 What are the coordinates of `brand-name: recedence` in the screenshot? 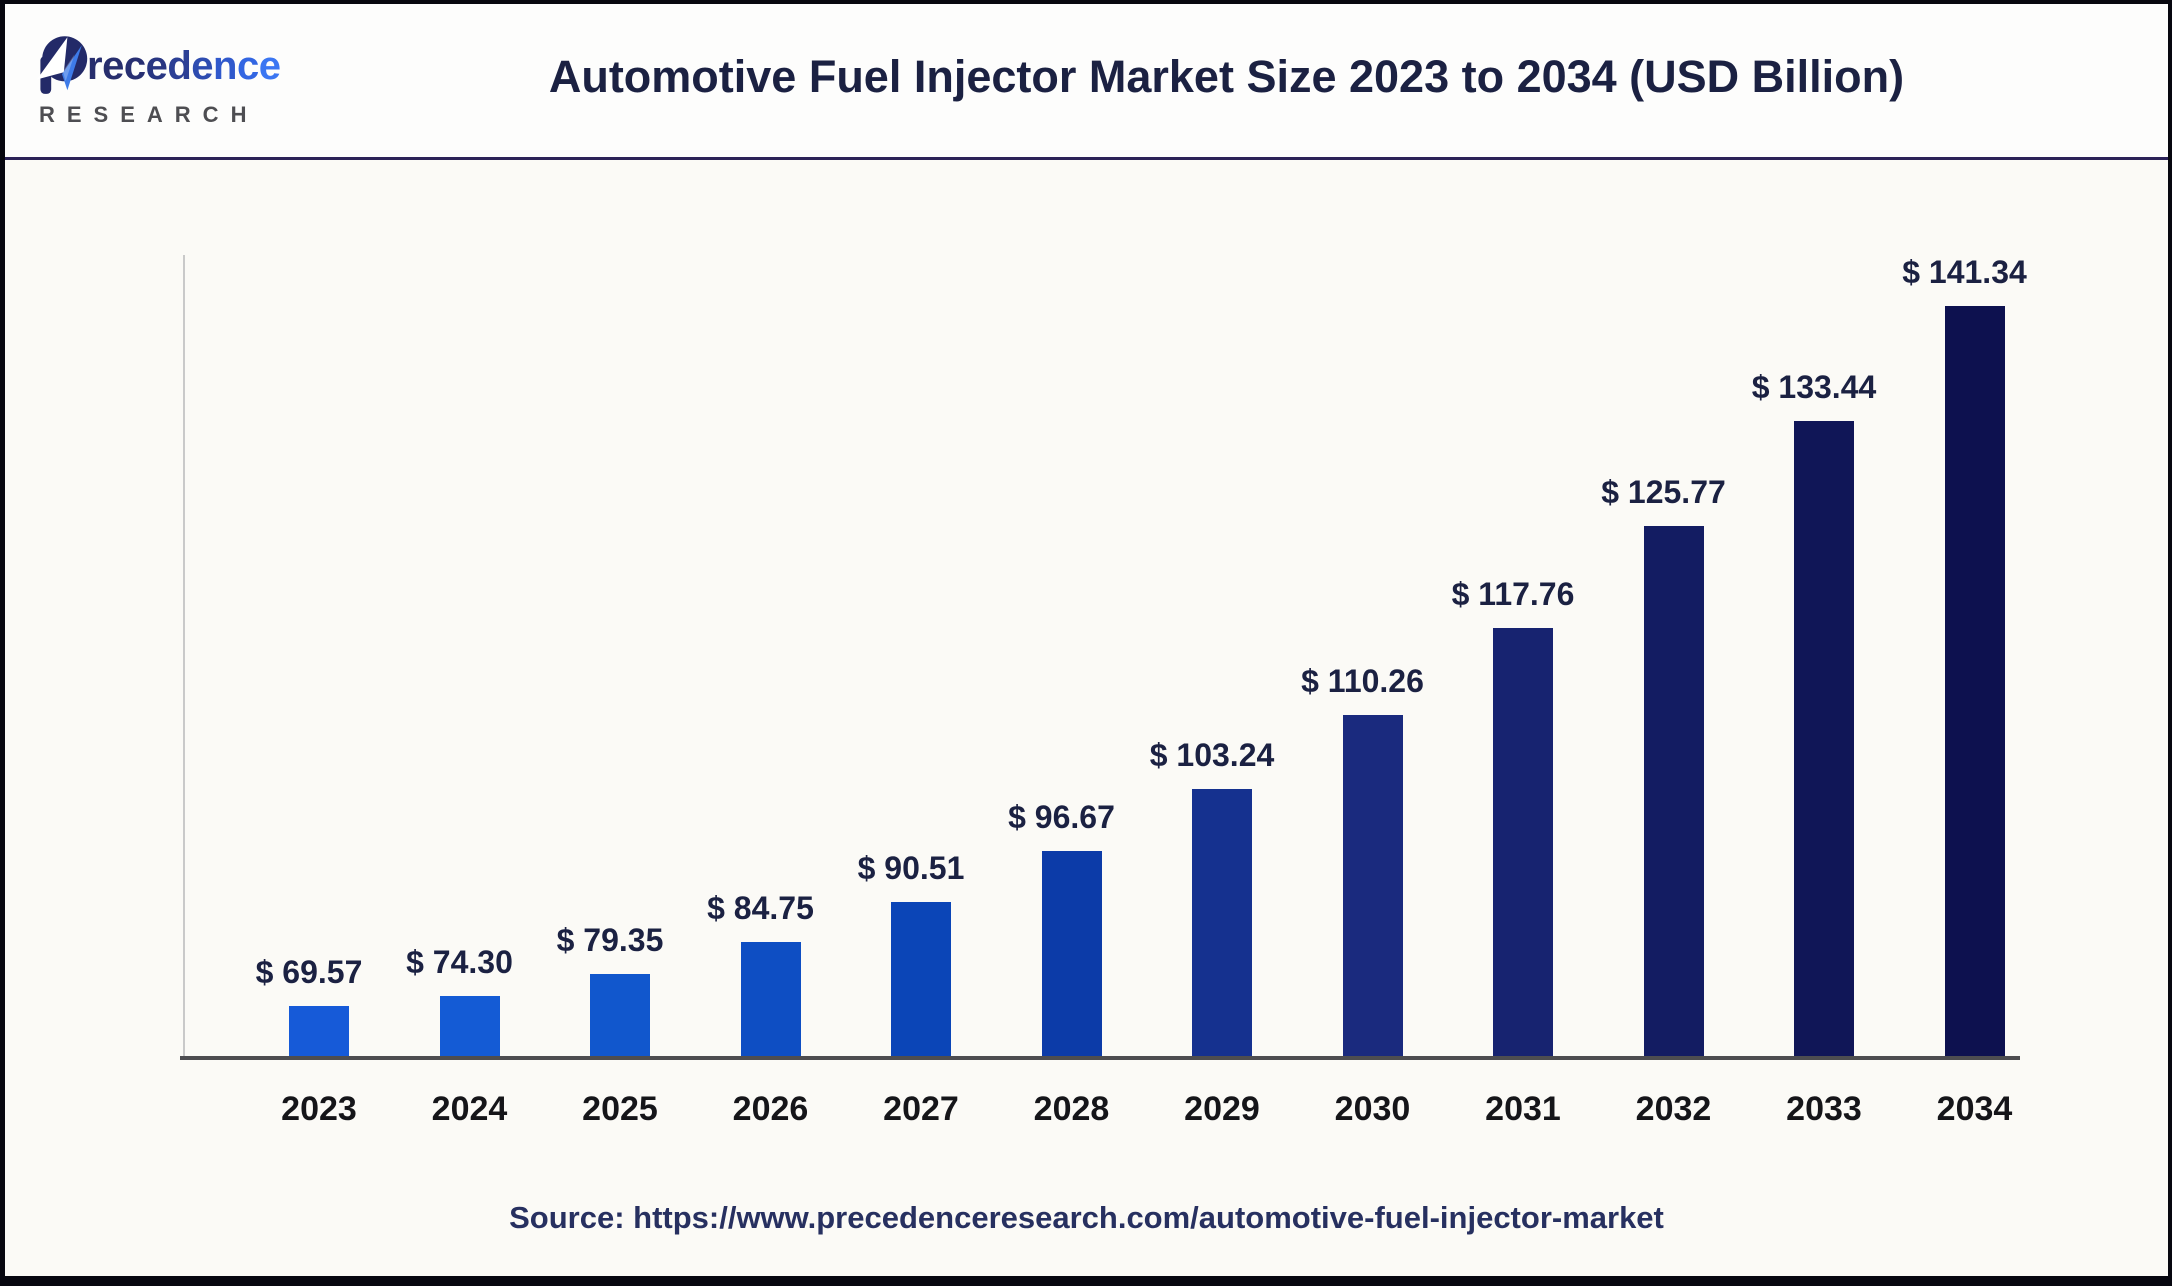 It's located at (184, 66).